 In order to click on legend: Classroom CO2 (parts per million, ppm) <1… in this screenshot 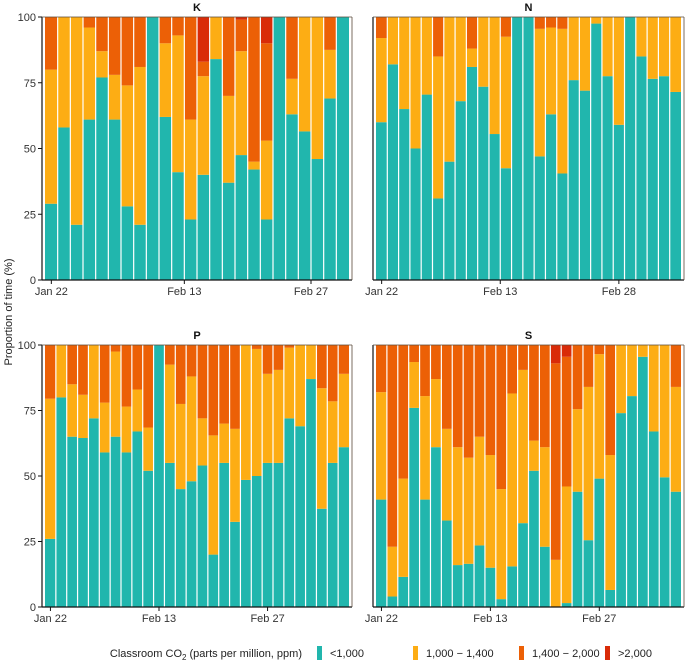, I will do `click(381, 654)`.